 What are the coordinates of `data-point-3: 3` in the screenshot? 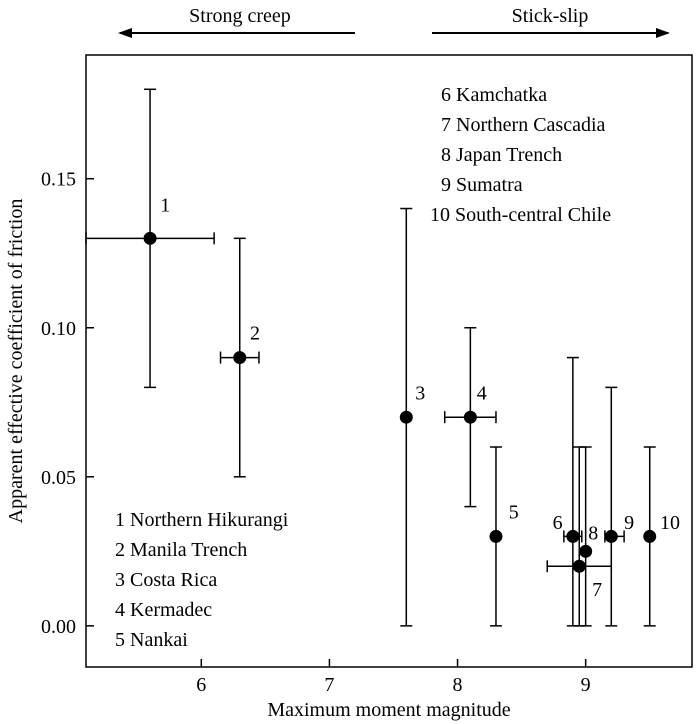 It's located at (412, 417).